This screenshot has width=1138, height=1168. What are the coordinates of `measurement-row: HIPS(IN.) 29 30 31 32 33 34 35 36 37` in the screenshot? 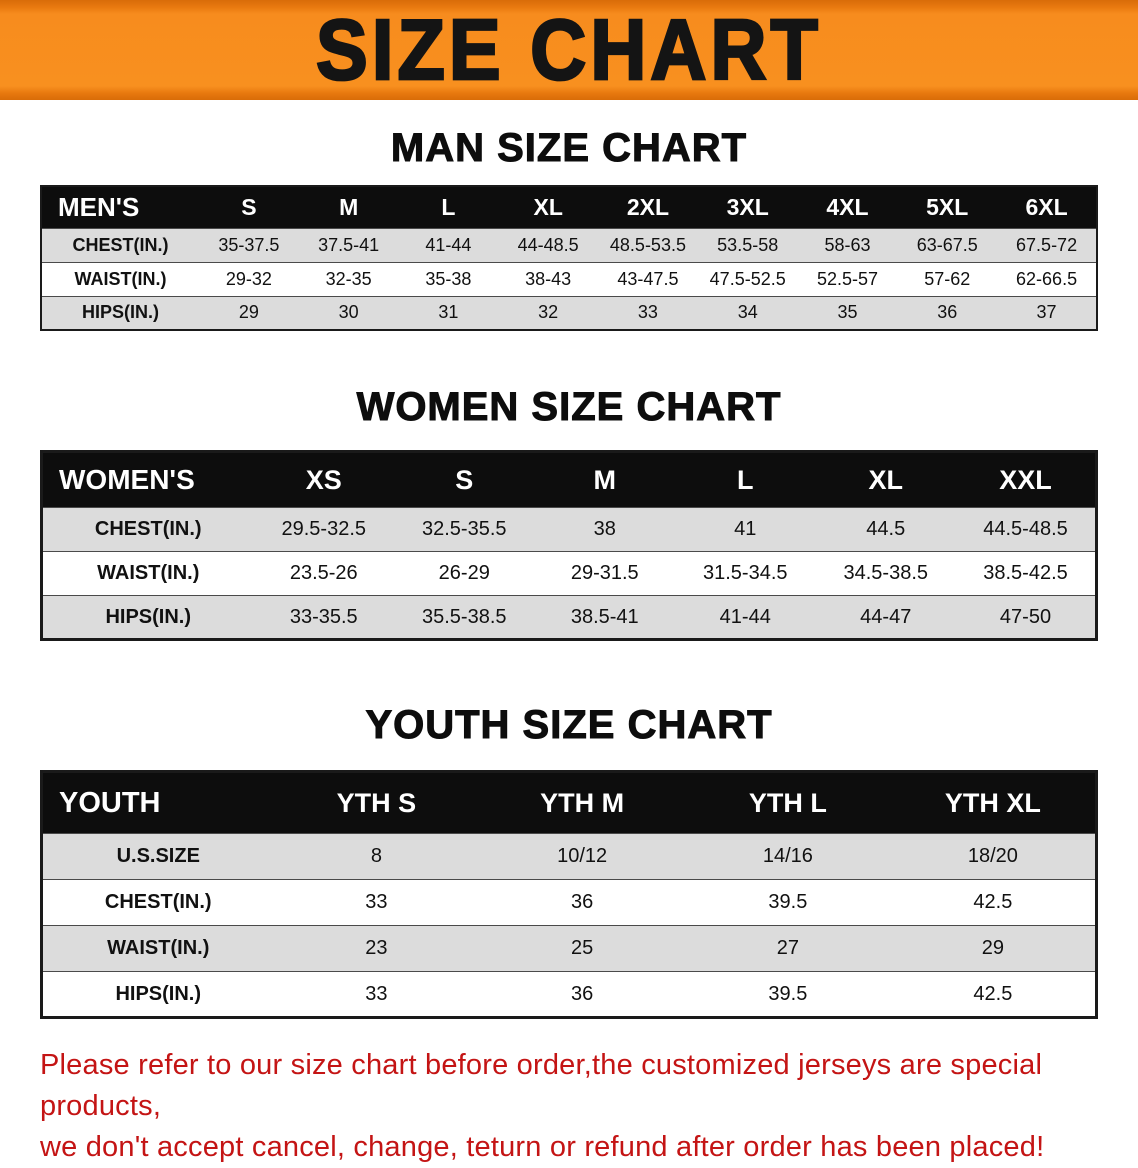 It's located at (569, 313).